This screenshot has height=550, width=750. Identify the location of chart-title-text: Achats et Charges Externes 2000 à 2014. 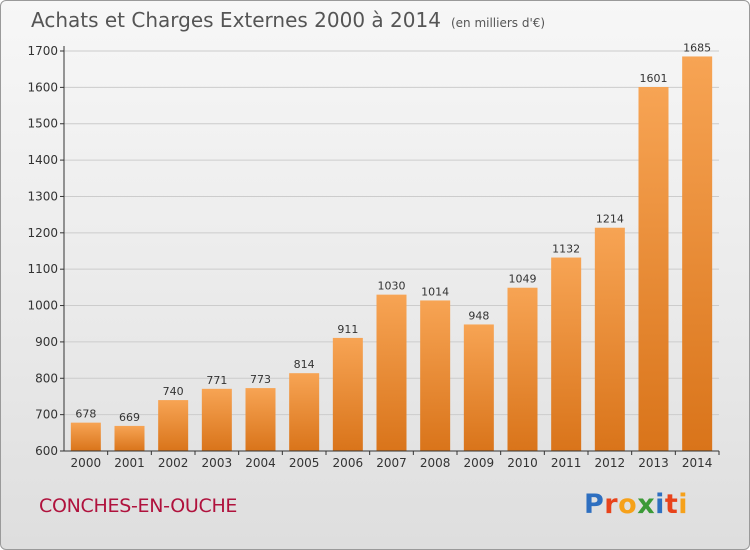
(236, 20).